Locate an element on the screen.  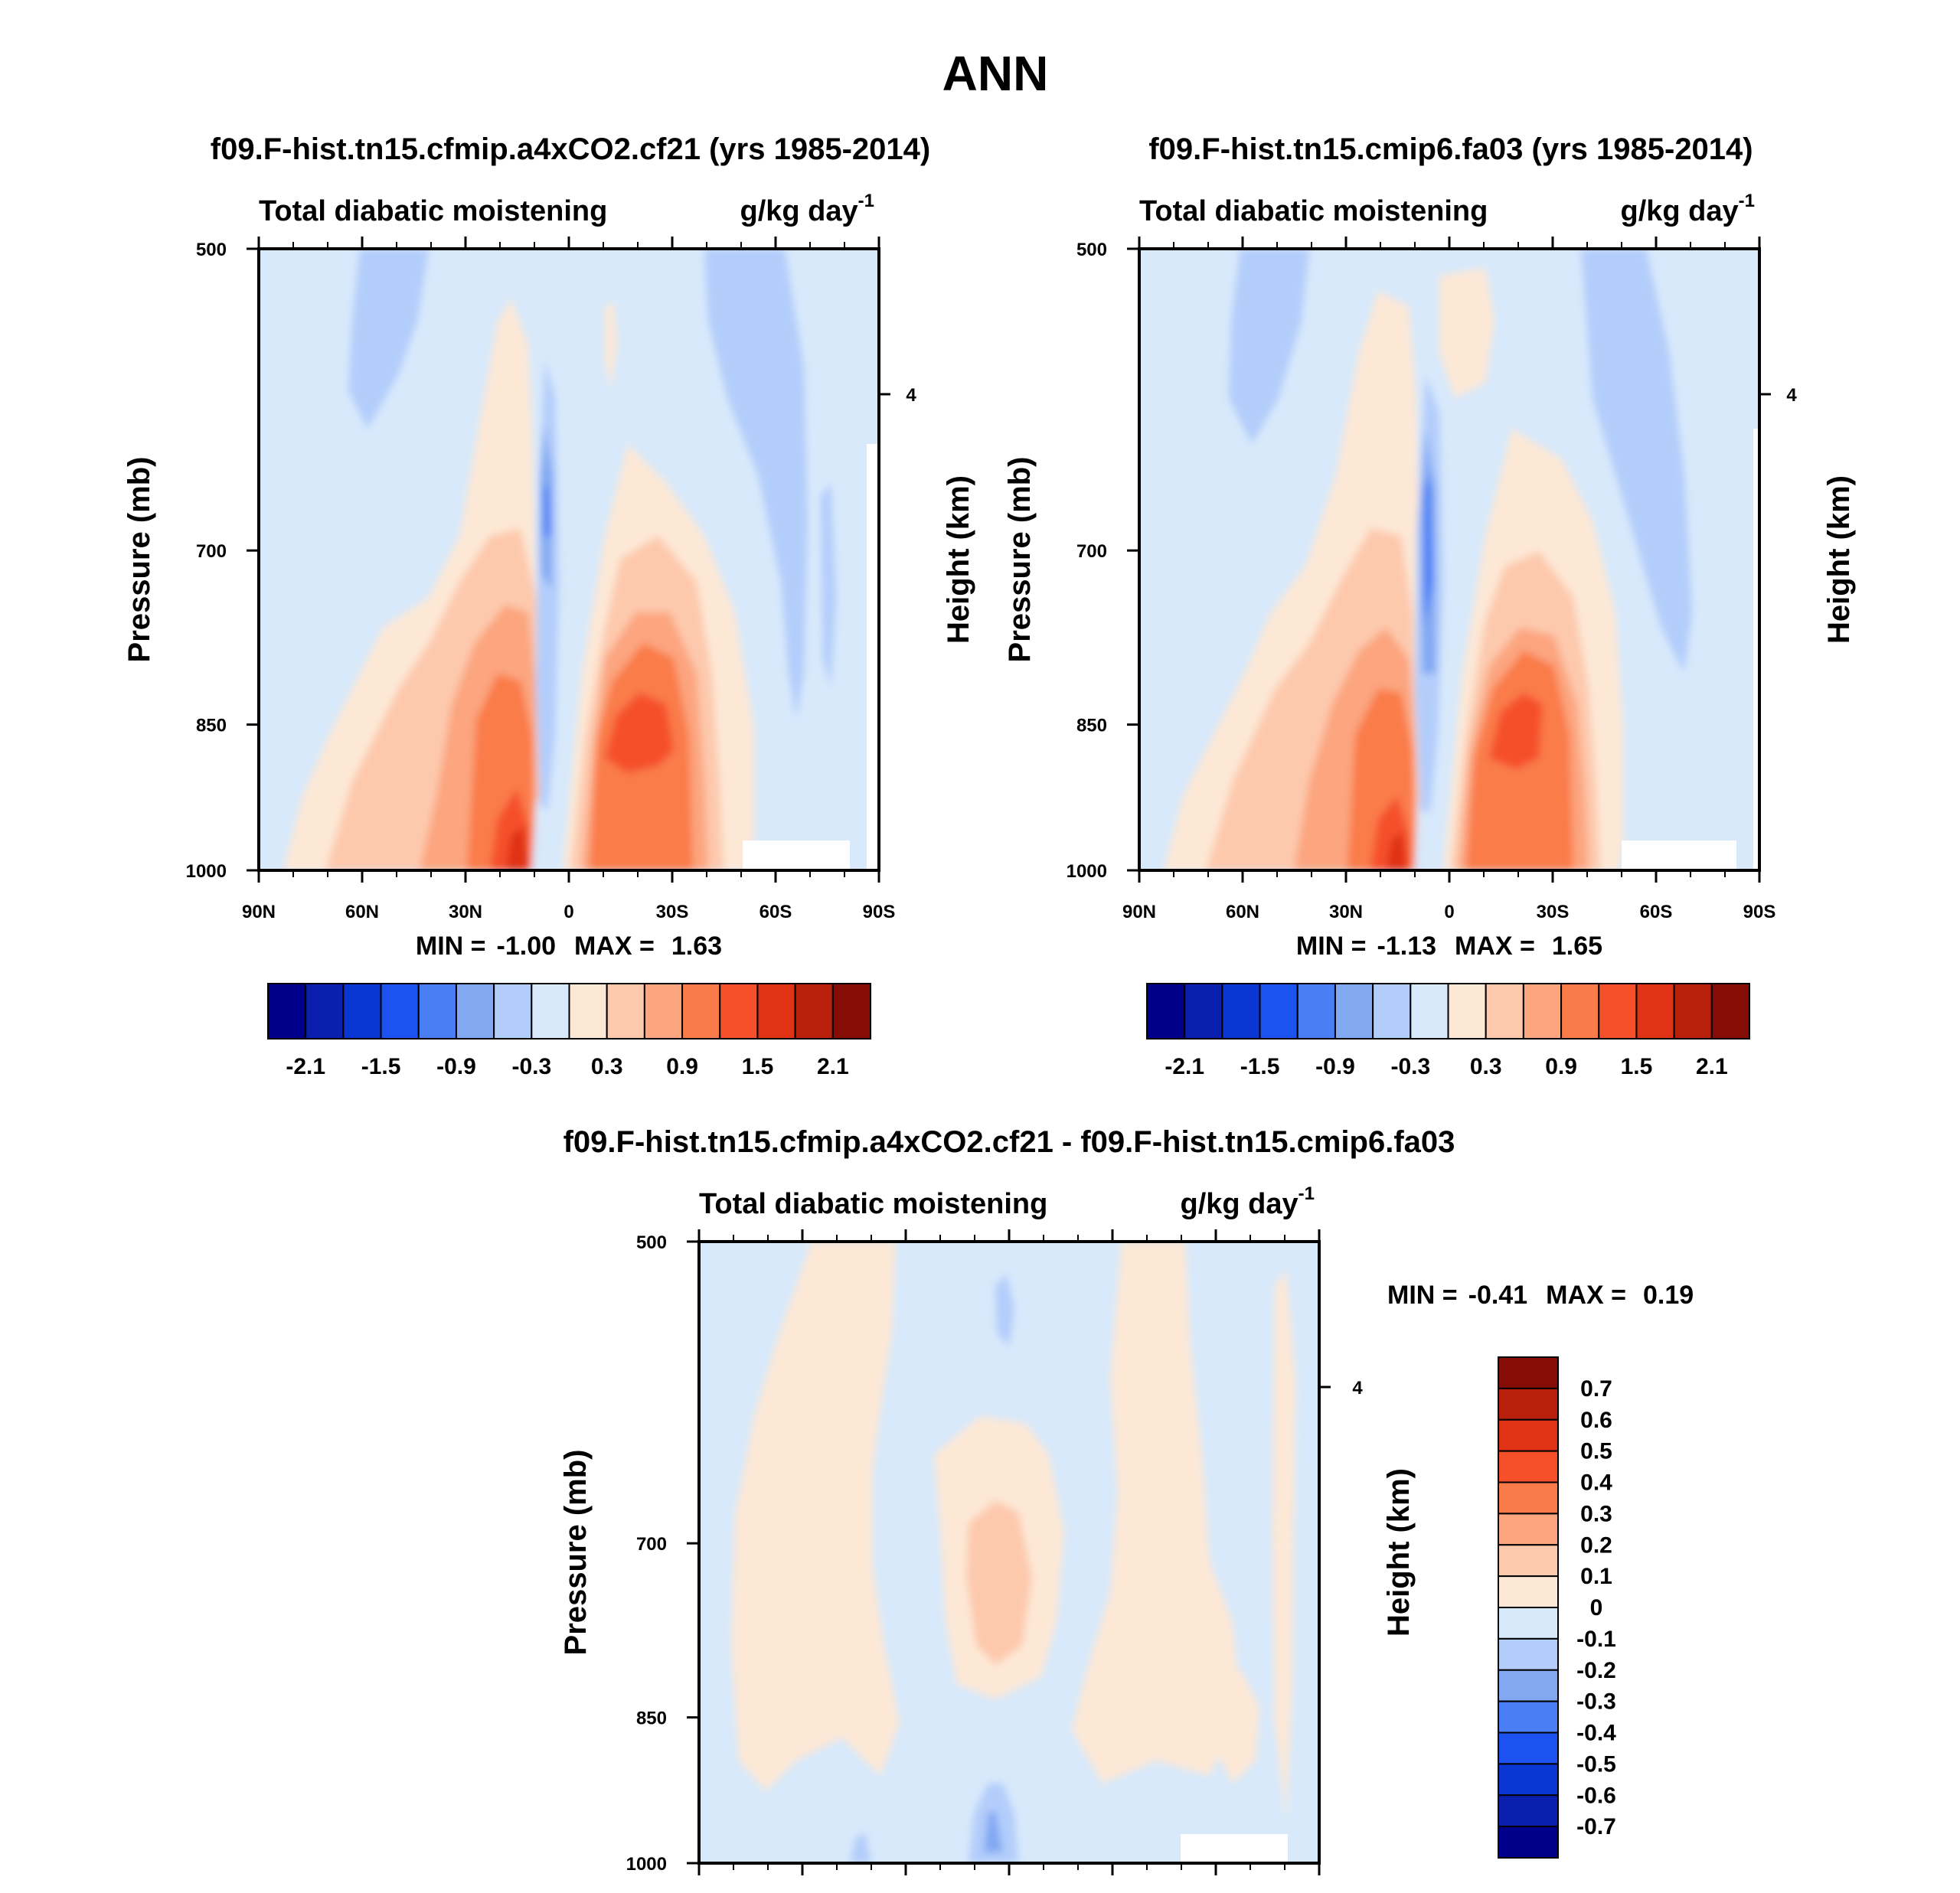
colorbar-label: 0.4 is located at coordinates (1596, 1483).